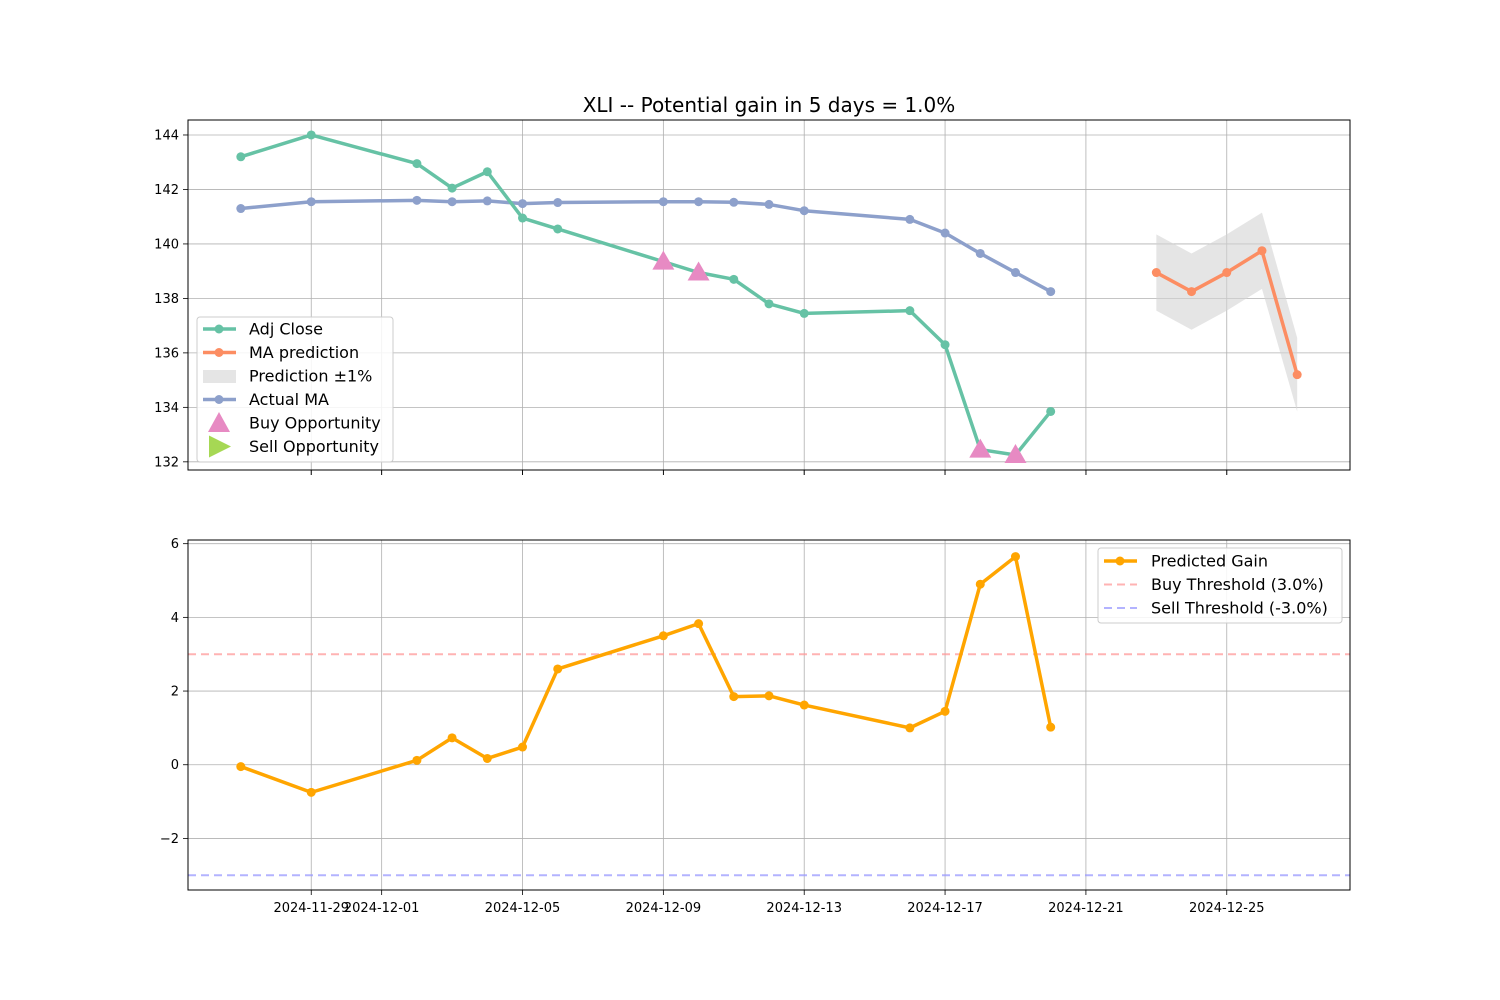 The height and width of the screenshot is (1000, 1500). I want to click on top-ytick-label: 138, so click(166, 299).